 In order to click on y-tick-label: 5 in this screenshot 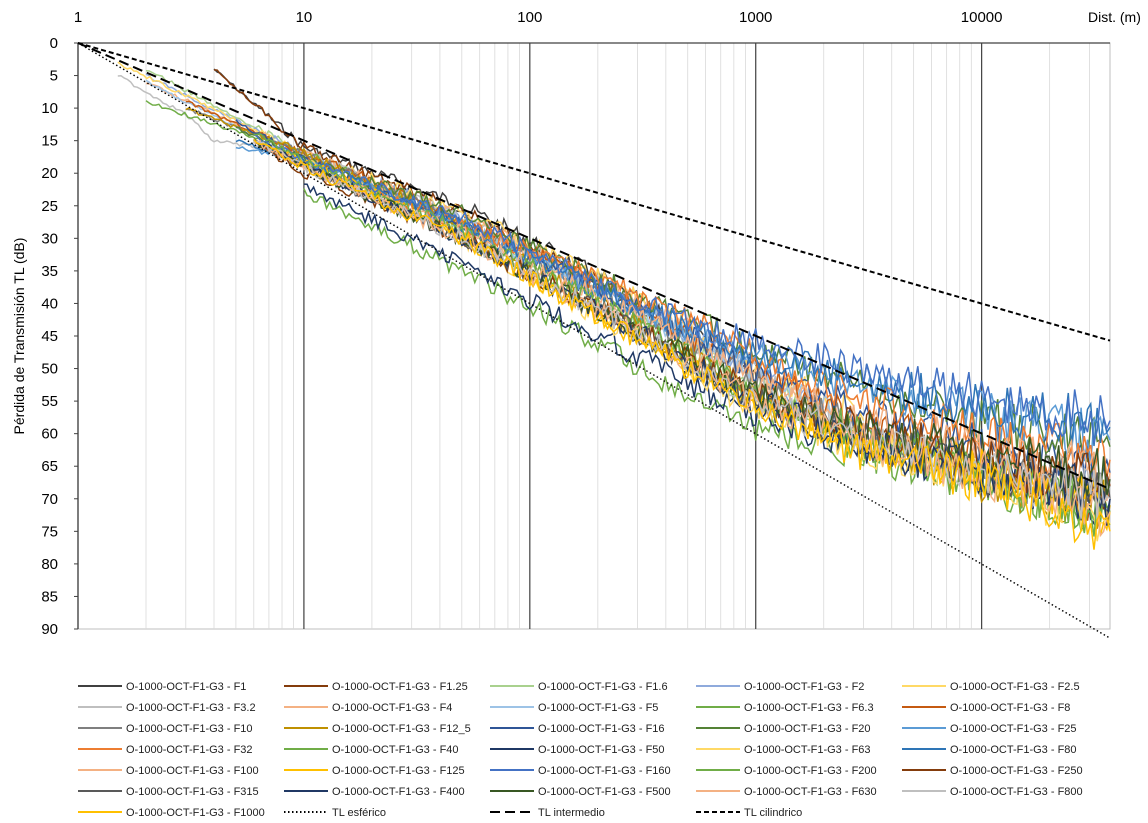, I will do `click(54, 76)`.